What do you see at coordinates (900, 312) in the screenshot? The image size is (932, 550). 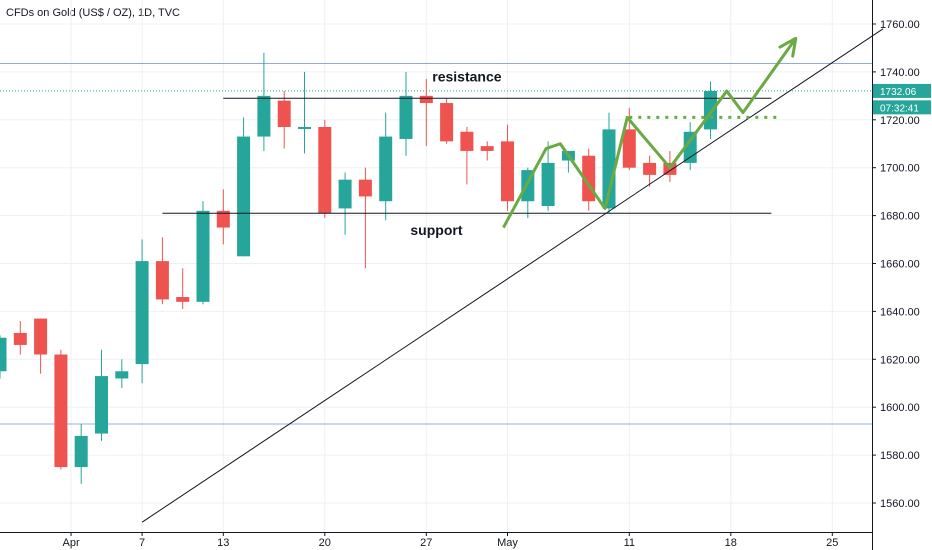 I see `y-tick-label: 1640.00` at bounding box center [900, 312].